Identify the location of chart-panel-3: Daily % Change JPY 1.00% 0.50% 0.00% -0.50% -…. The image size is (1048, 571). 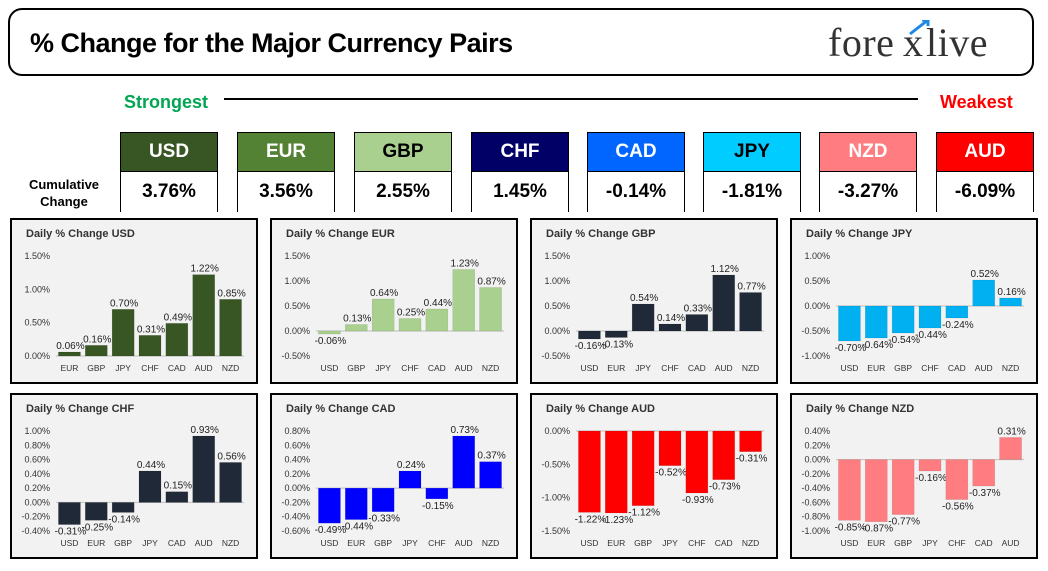
(914, 301).